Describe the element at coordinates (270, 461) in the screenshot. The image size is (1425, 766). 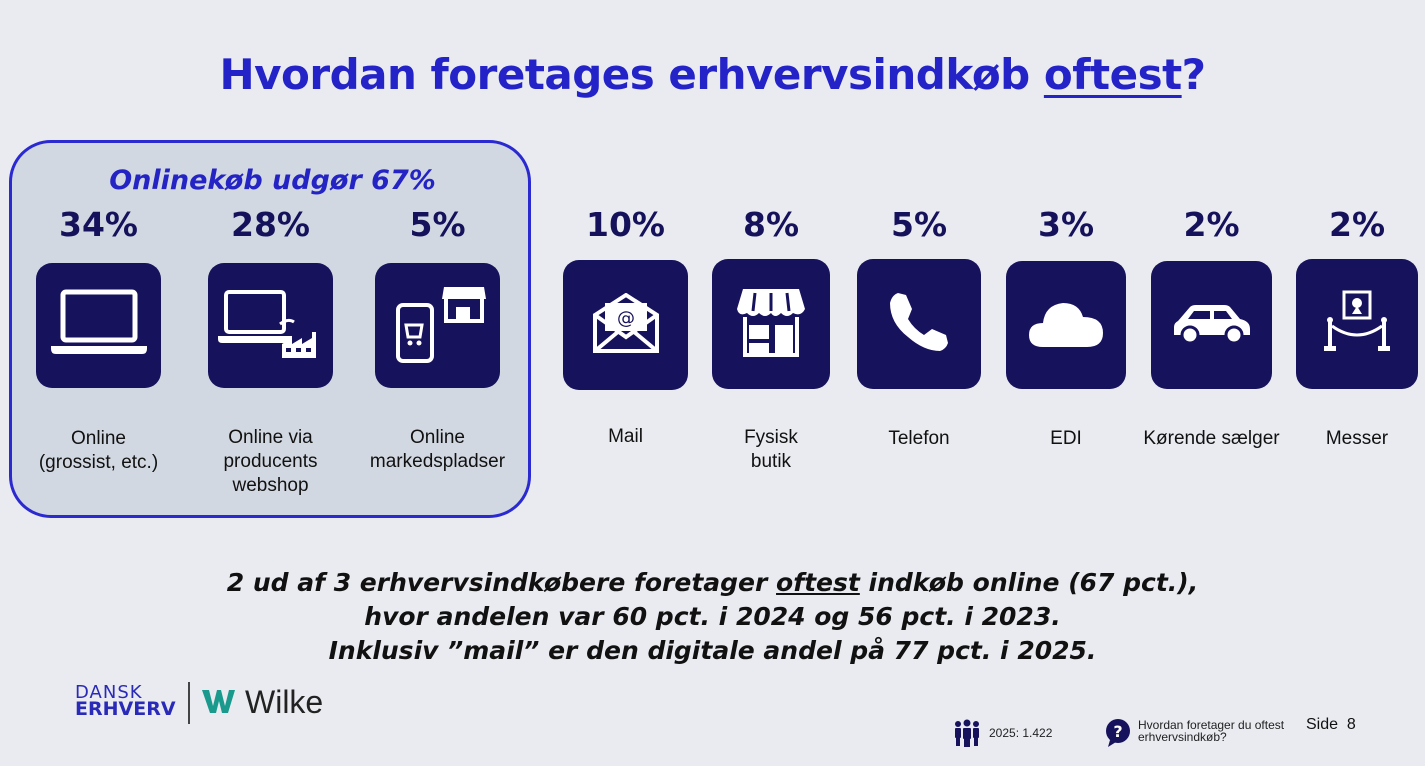
I see `category-label: Online via producents webshop` at that location.